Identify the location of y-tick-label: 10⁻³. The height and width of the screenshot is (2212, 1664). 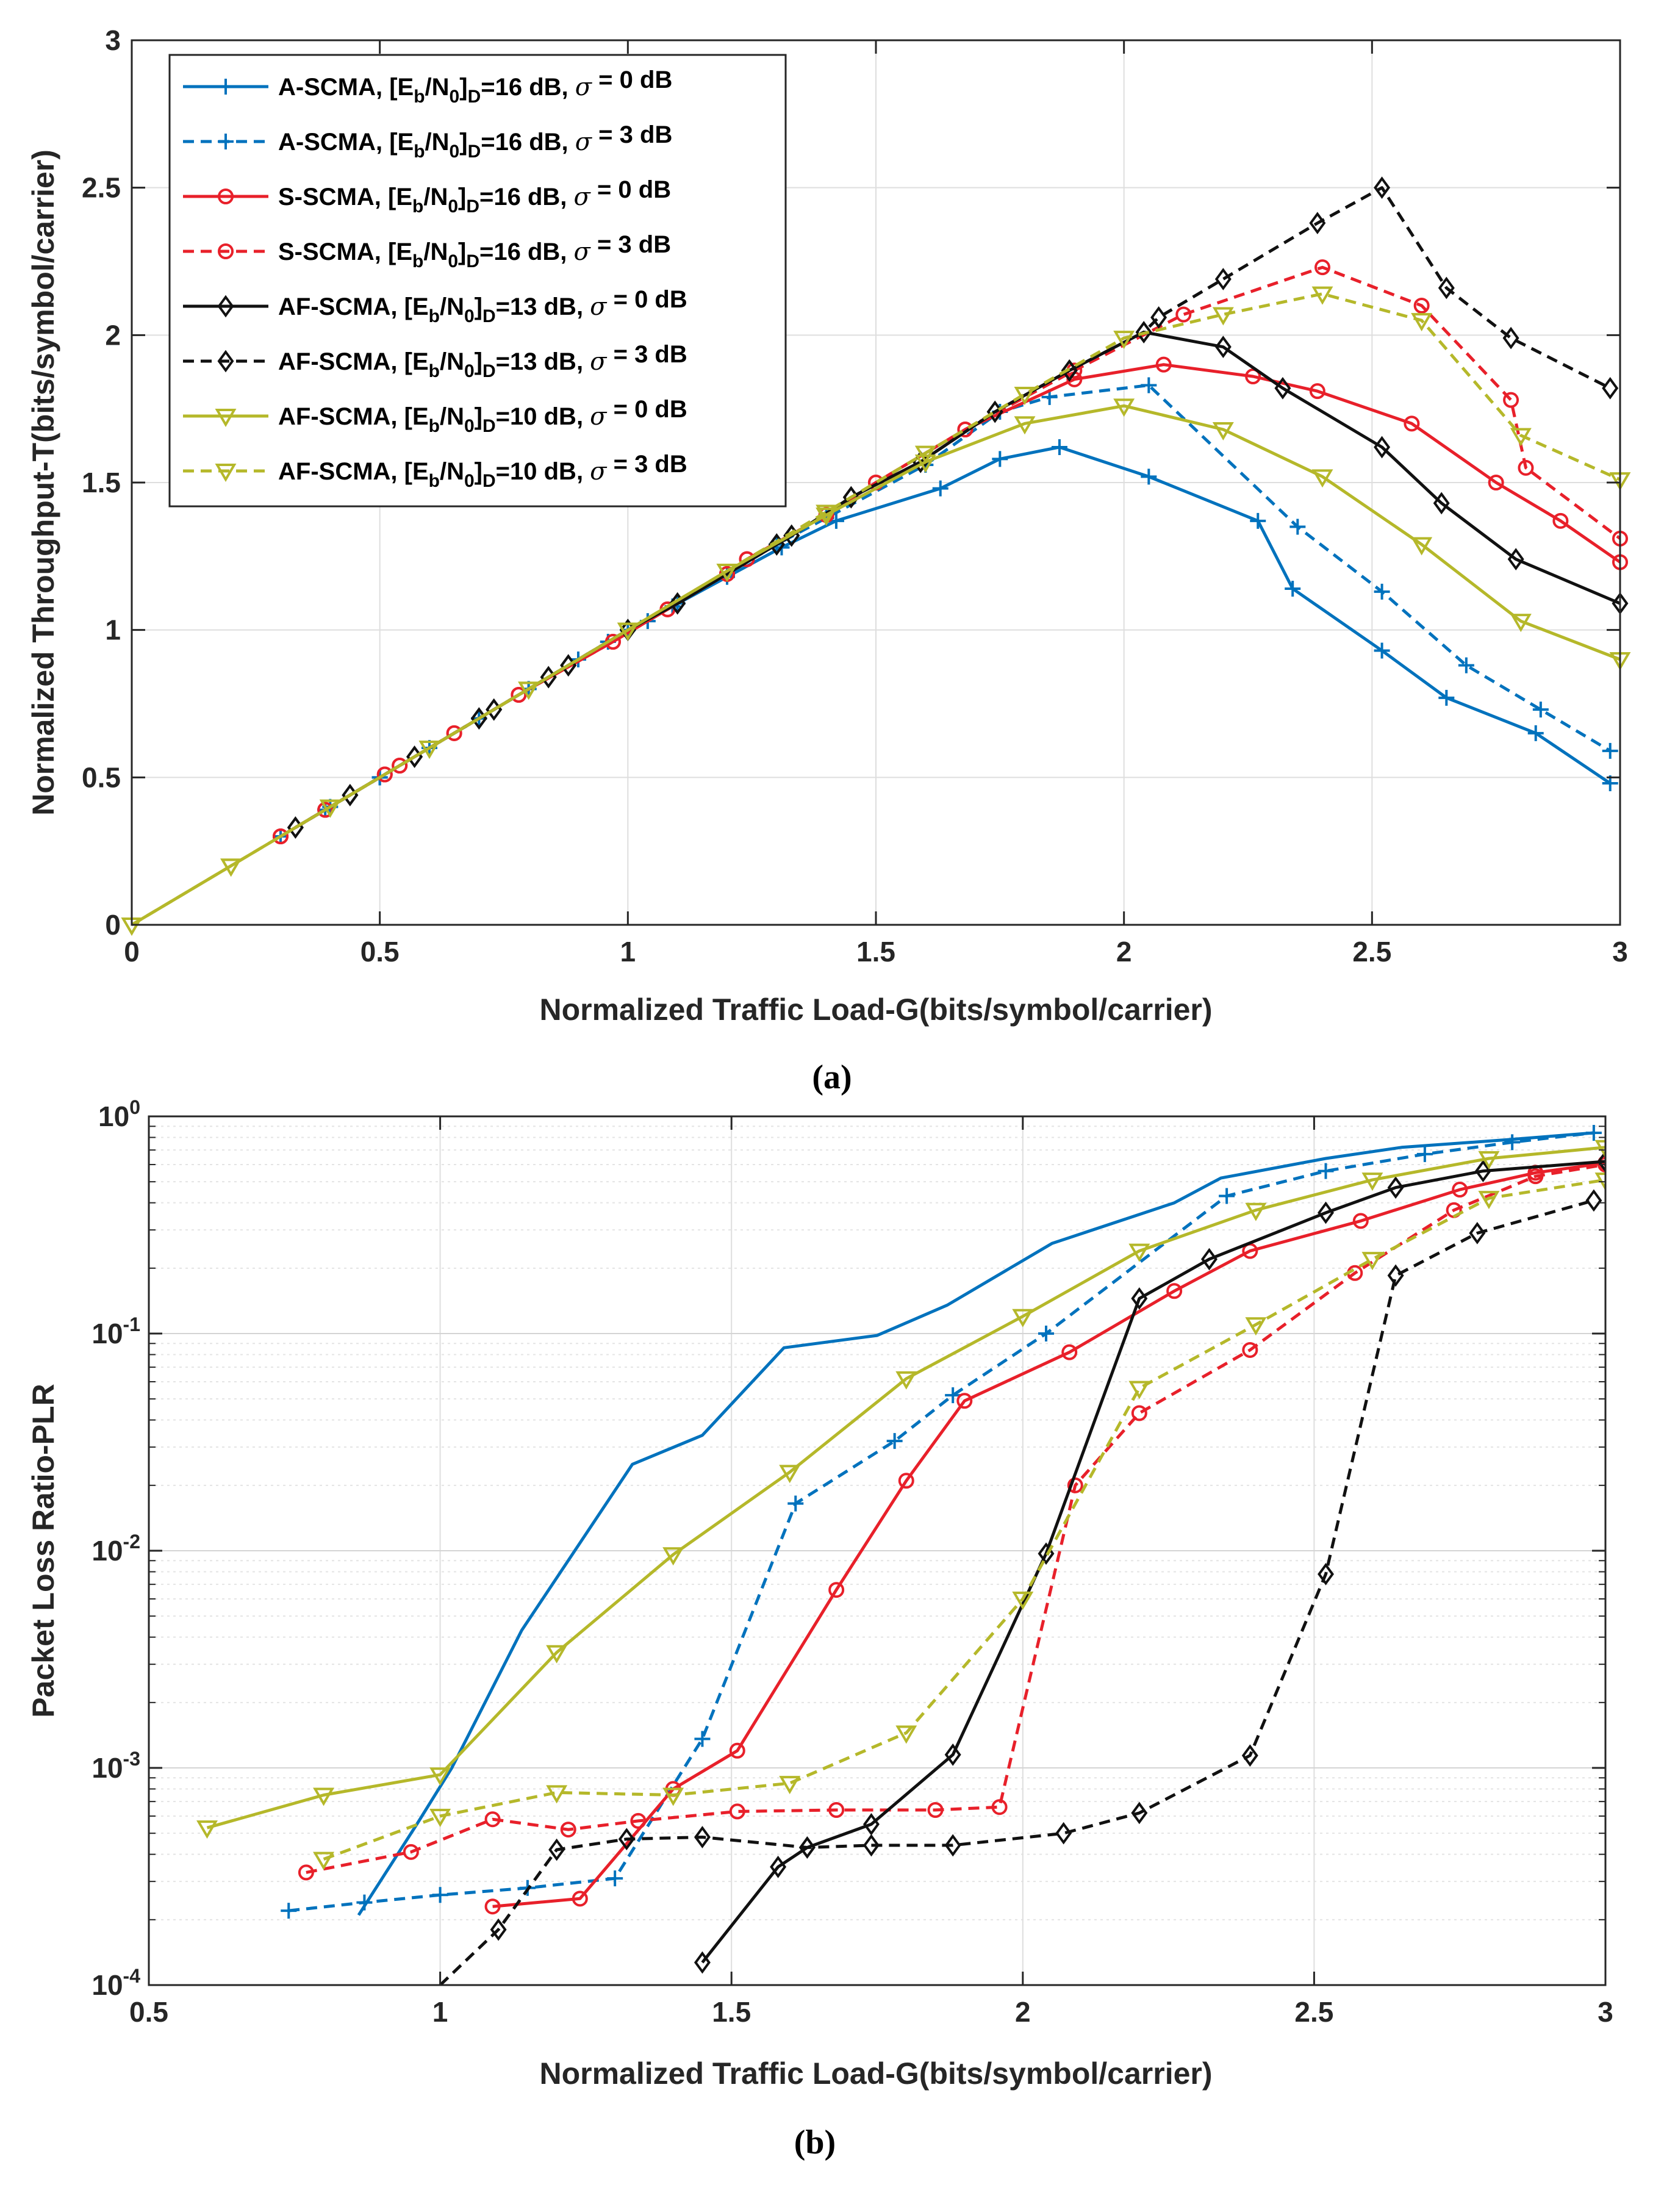
(115, 1766).